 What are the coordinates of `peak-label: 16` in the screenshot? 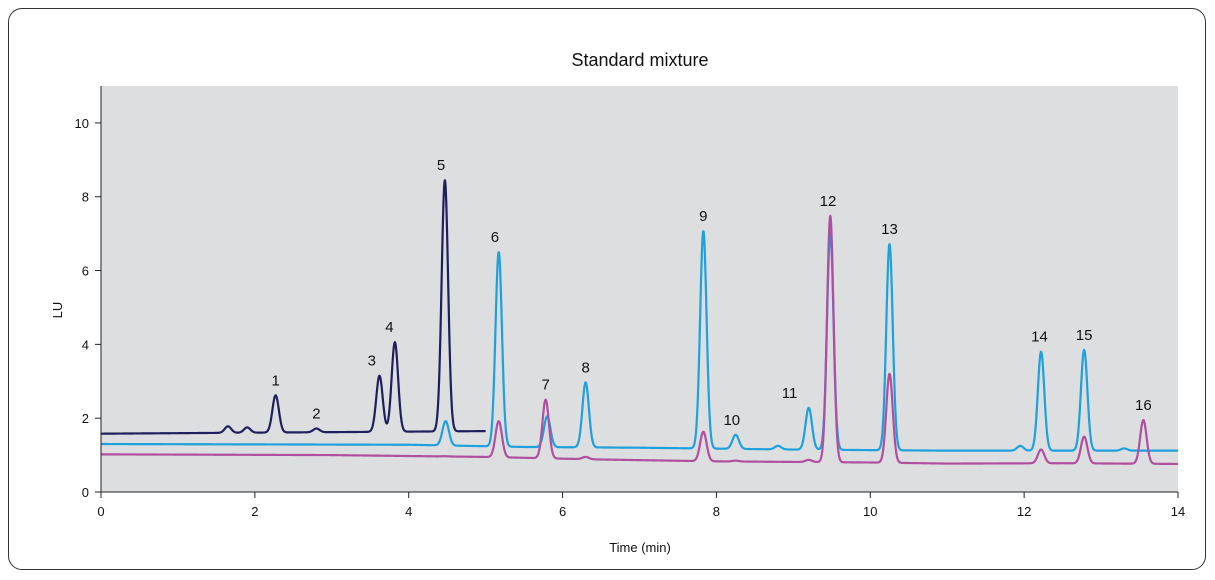 It's located at (1143, 405).